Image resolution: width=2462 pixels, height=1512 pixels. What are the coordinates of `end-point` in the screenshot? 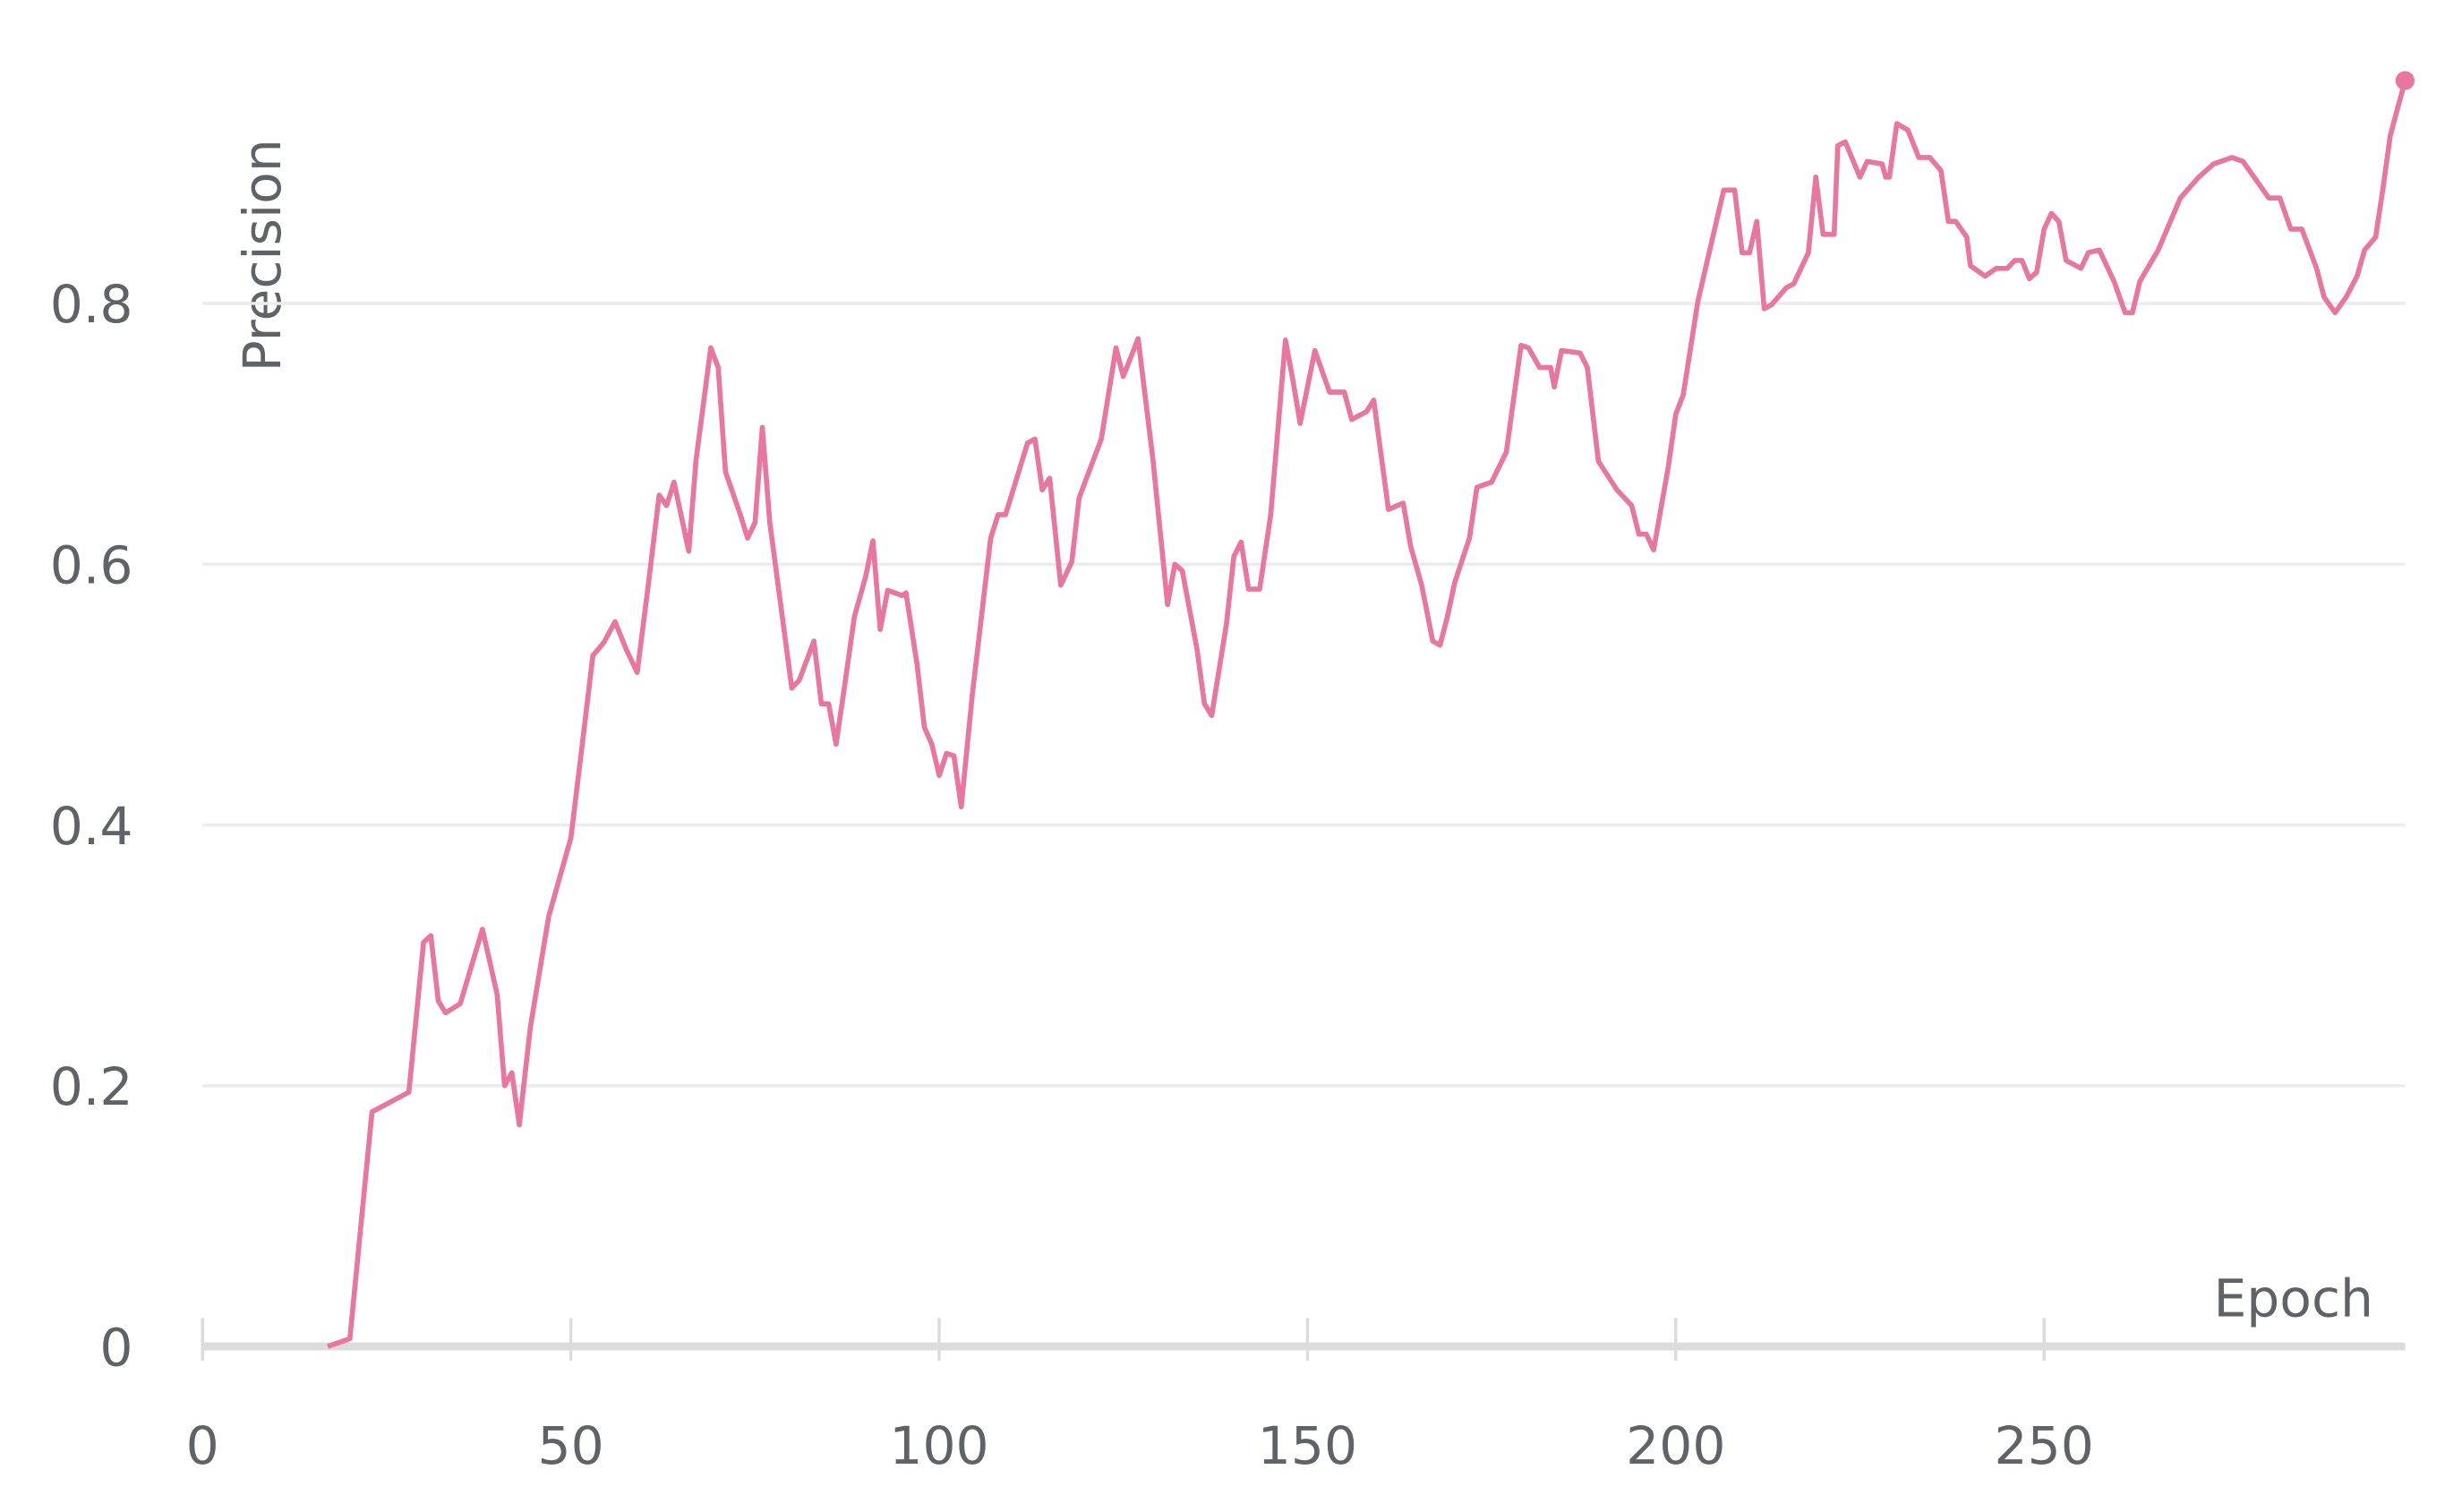 It's located at (2405, 80).